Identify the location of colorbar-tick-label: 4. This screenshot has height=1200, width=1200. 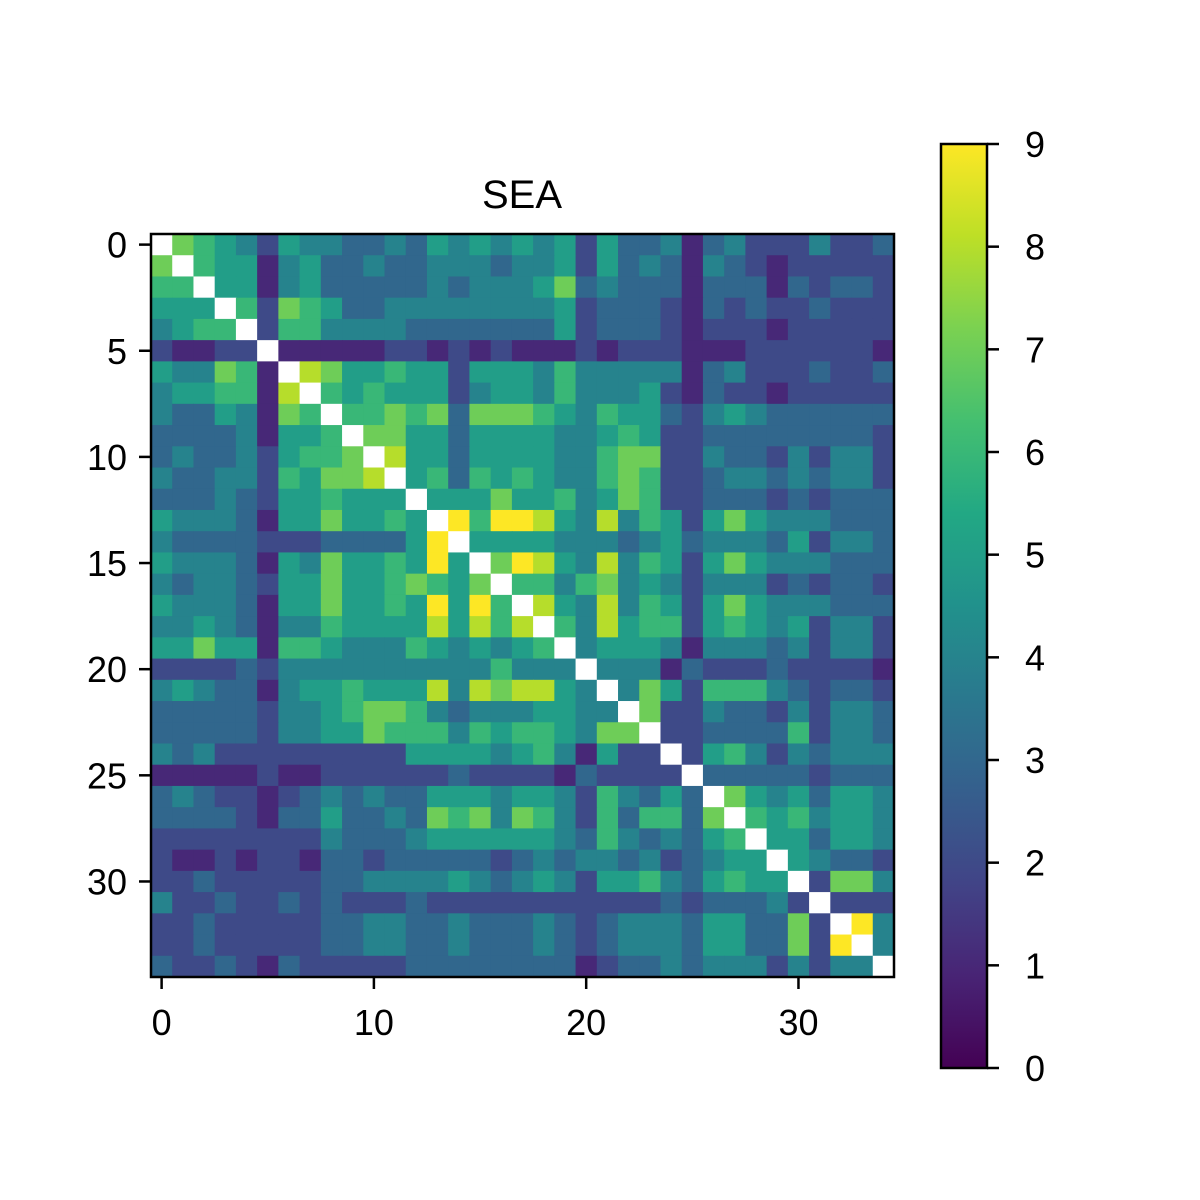
(1035, 657).